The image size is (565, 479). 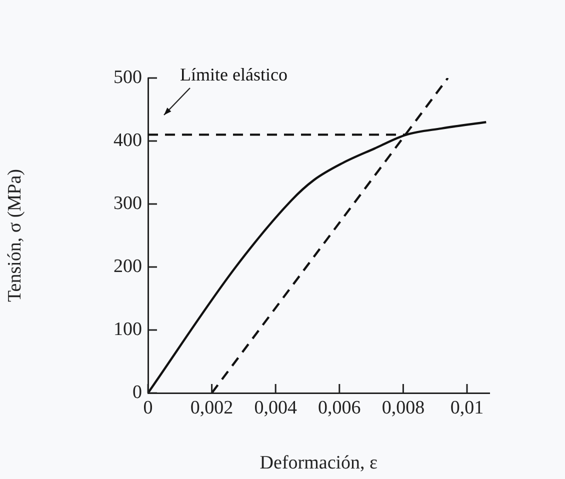 What do you see at coordinates (467, 407) in the screenshot?
I see `x-tick-label: 0,01` at bounding box center [467, 407].